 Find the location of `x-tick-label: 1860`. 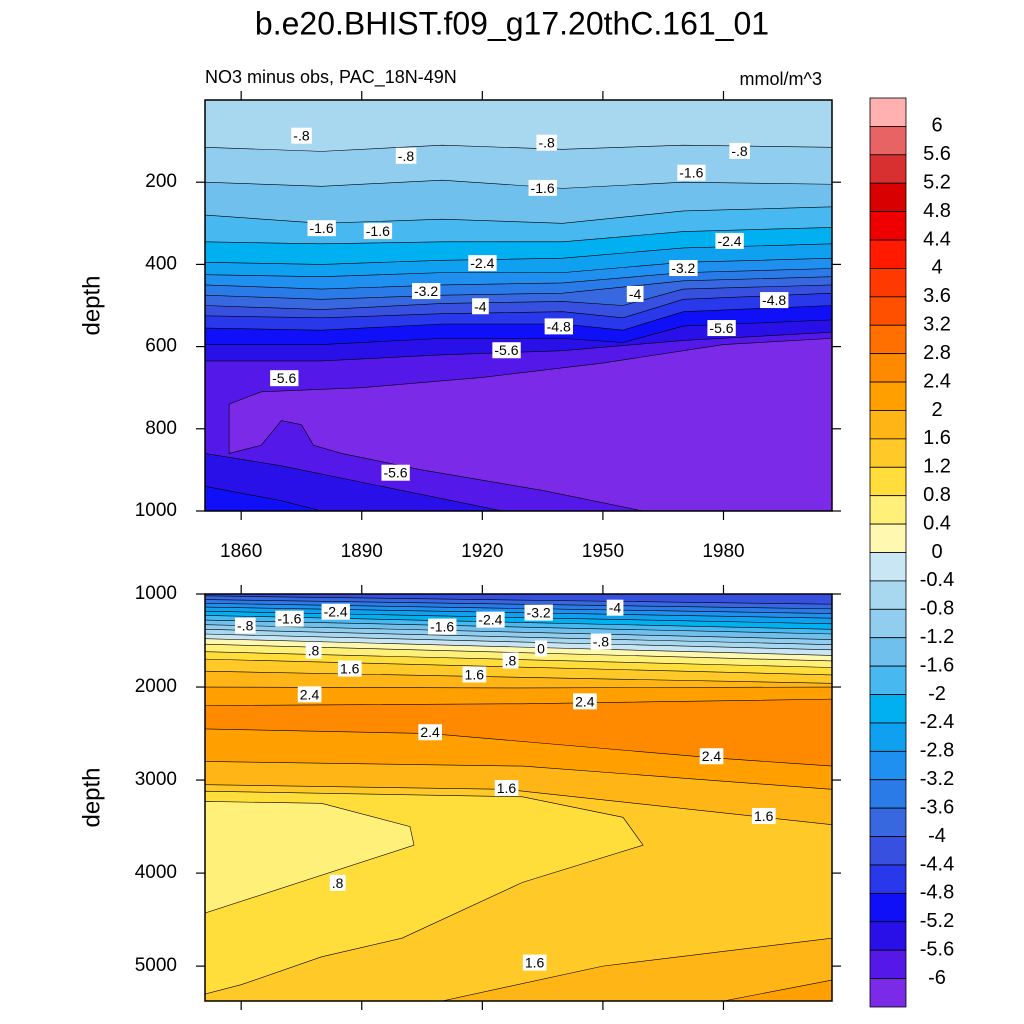

x-tick-label: 1860 is located at coordinates (241, 551).